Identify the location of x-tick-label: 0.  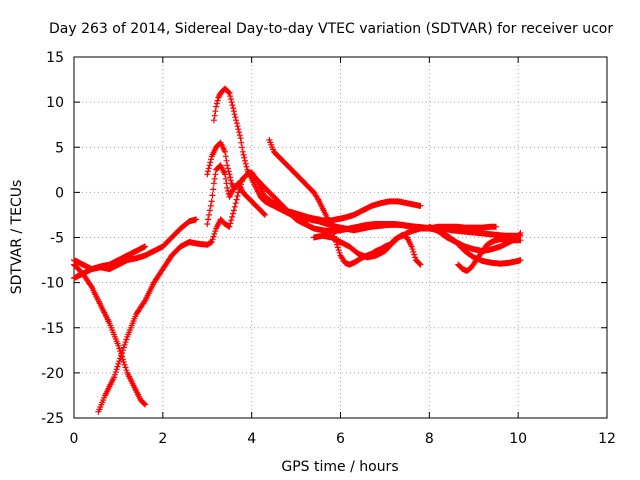
(74, 439).